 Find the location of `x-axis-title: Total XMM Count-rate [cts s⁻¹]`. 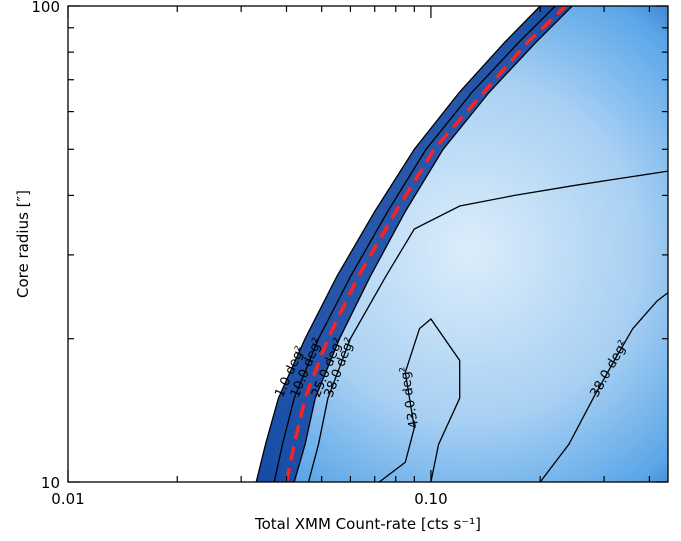

x-axis-title: Total XMM Count-rate [cts s⁻¹] is located at coordinates (367, 524).